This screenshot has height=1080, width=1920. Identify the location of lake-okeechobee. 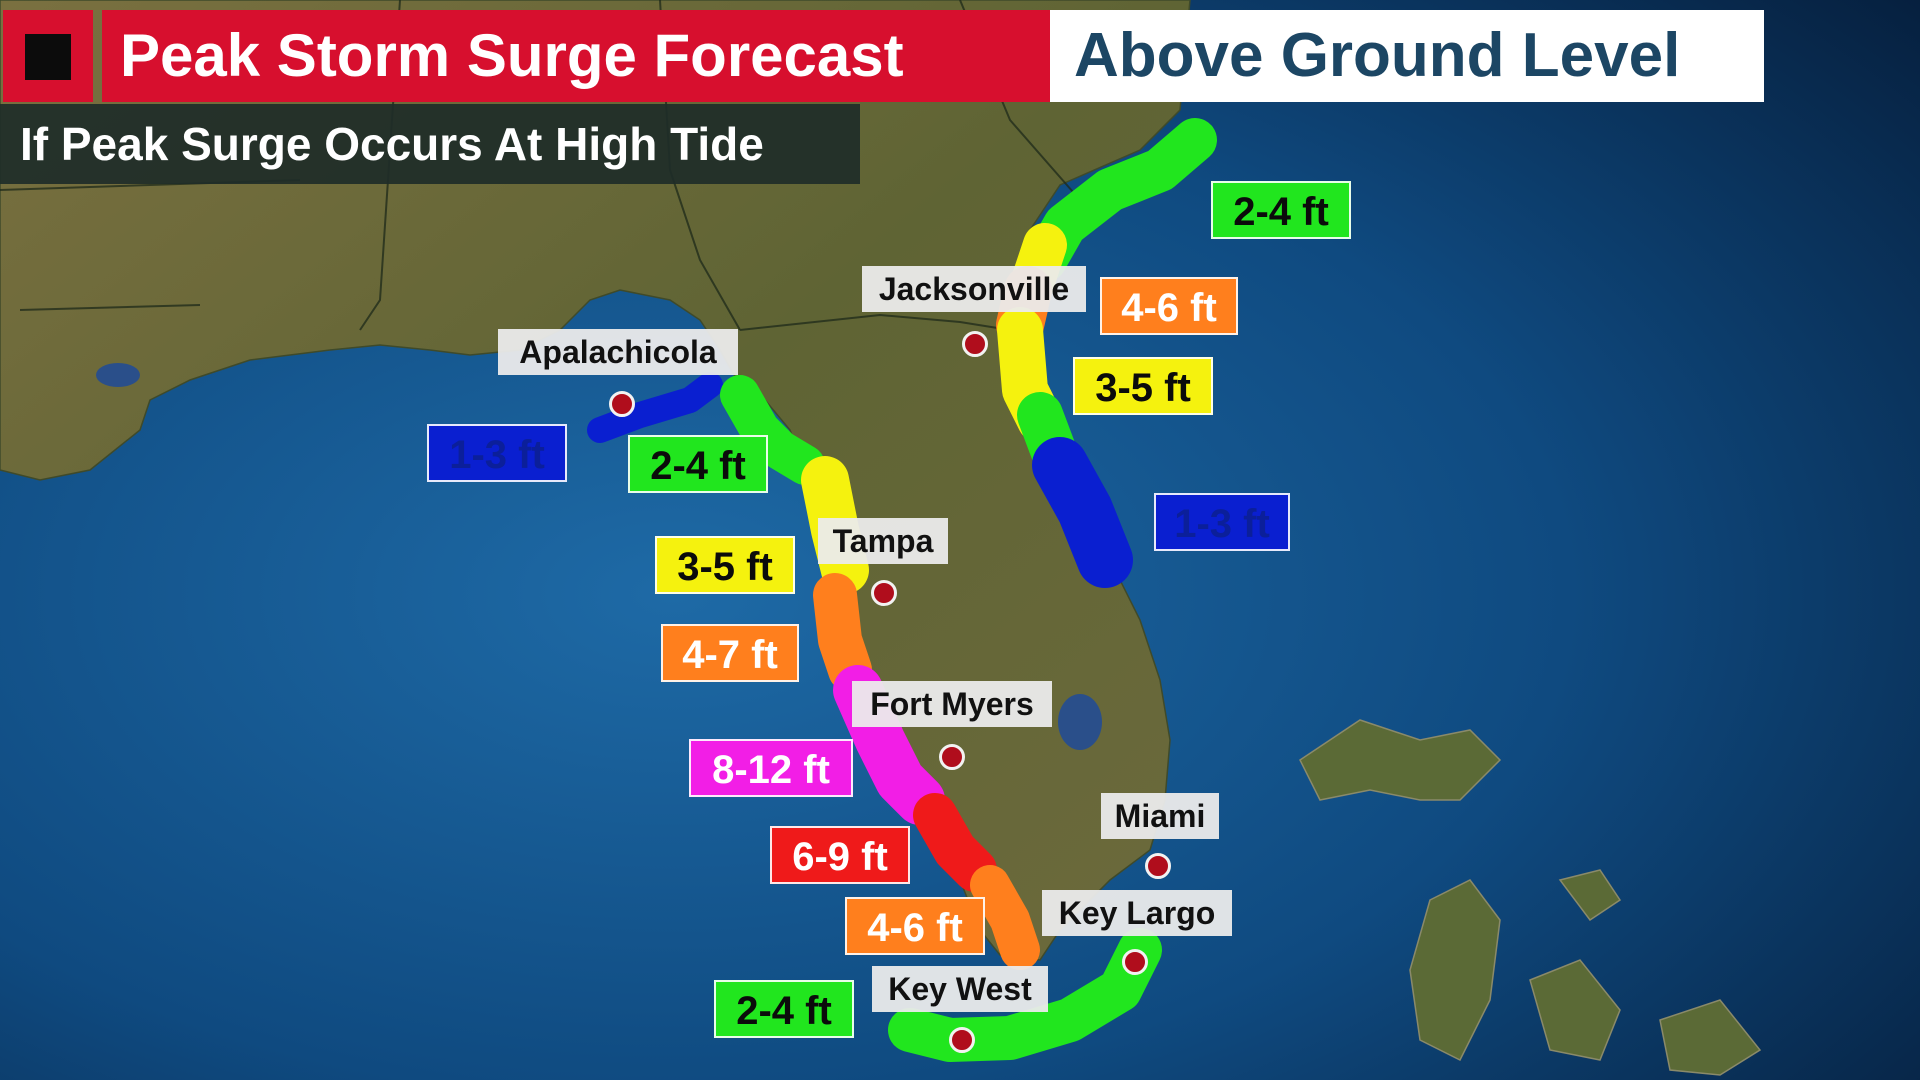
(1080, 722).